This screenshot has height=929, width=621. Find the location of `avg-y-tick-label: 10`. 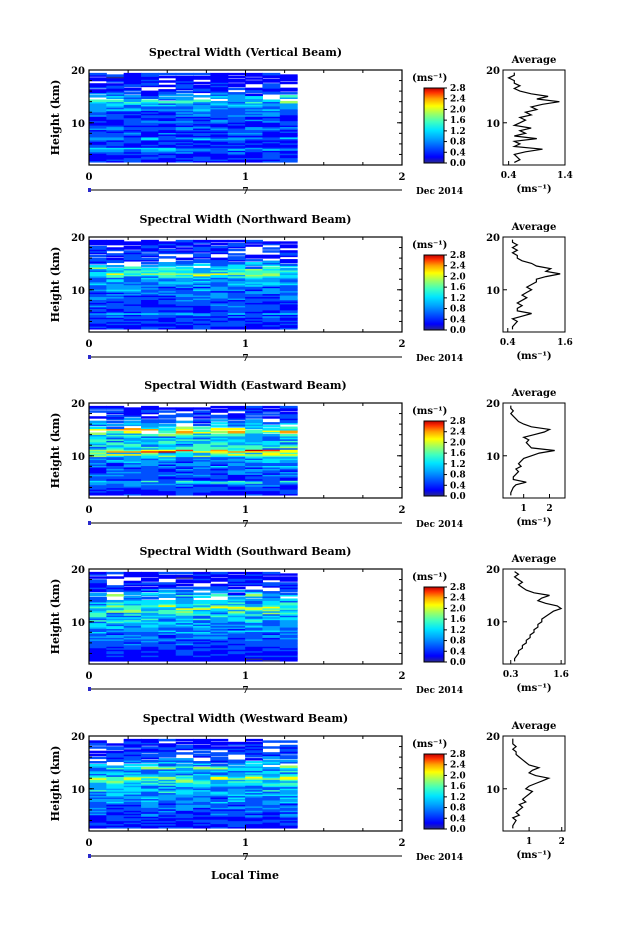

avg-y-tick-label: 10 is located at coordinates (493, 291).